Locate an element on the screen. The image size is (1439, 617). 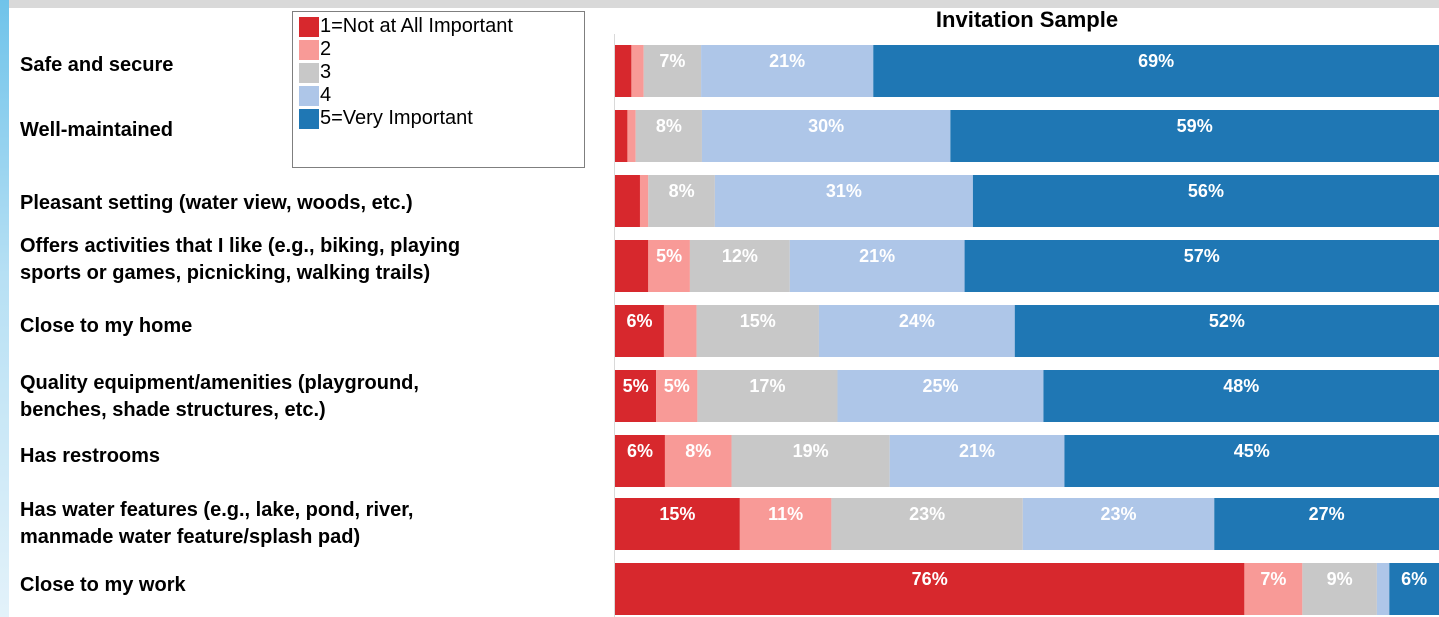
category-label: Has restrooms is located at coordinates (90, 456).